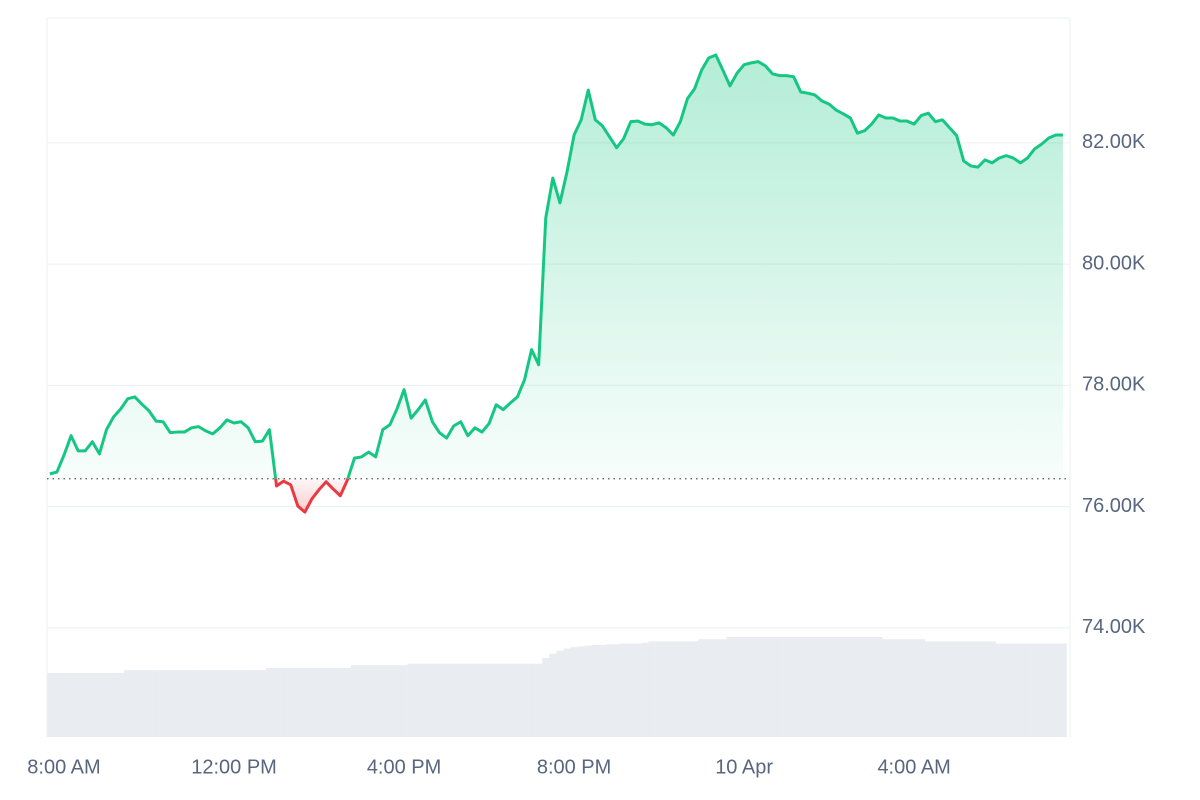 The image size is (1200, 800). Describe the element at coordinates (913, 767) in the screenshot. I see `x-tick-label: 4:00 AM` at that location.